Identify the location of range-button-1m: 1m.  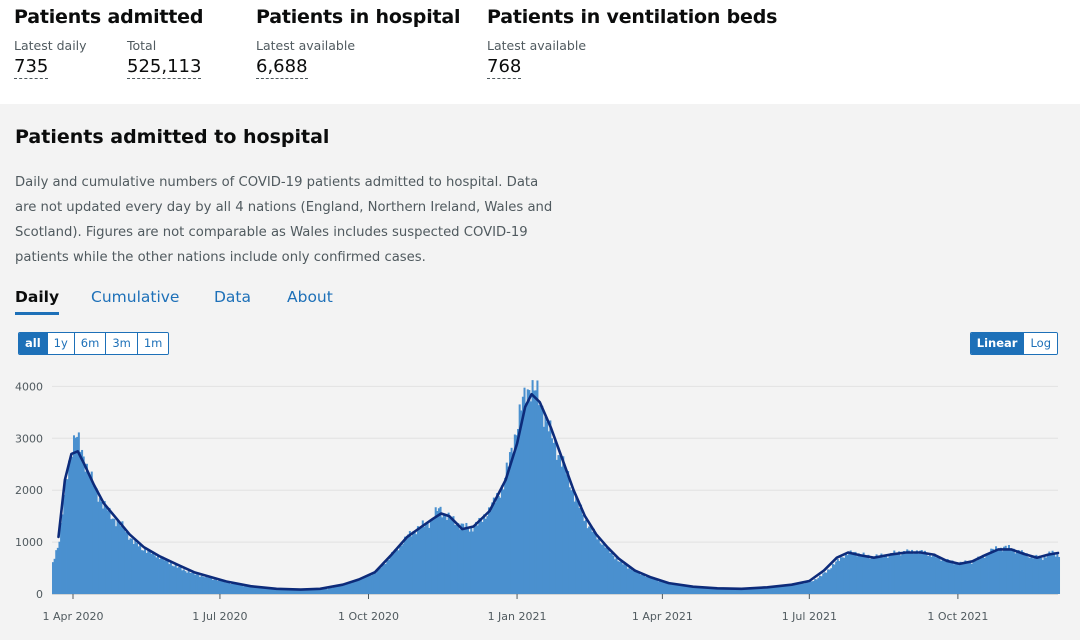
(153, 343).